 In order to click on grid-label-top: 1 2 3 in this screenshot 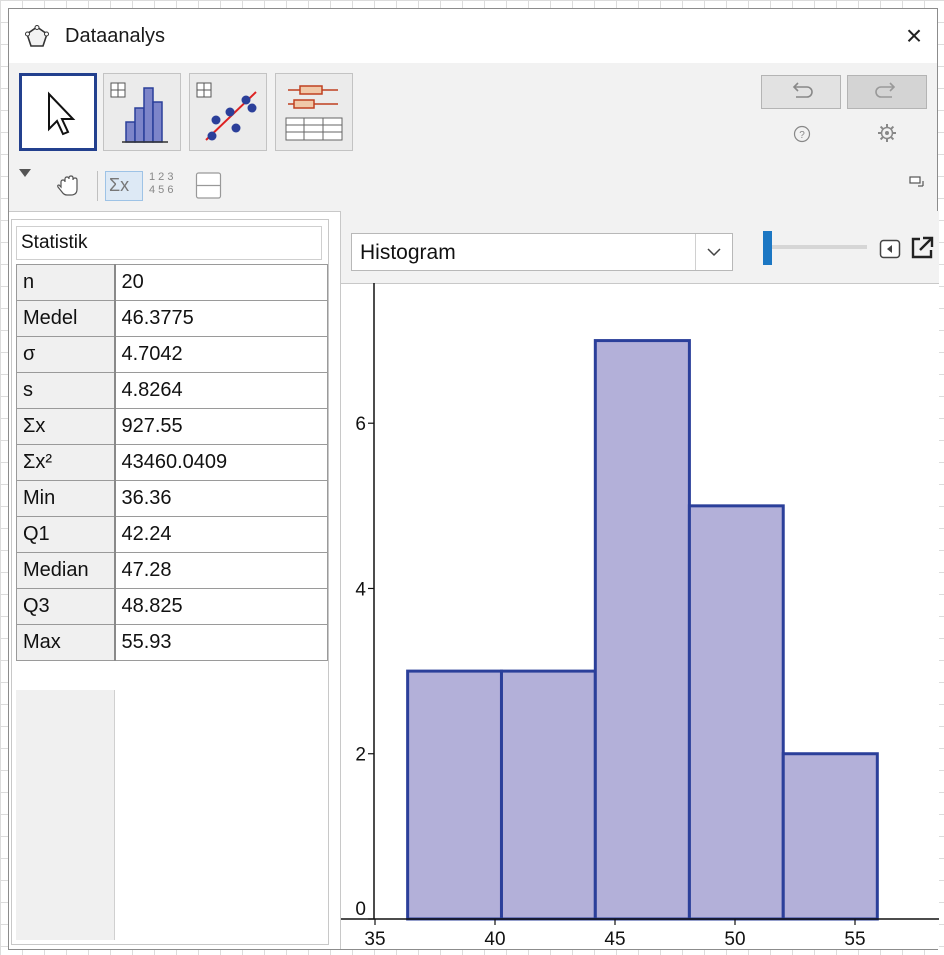, I will do `click(161, 177)`.